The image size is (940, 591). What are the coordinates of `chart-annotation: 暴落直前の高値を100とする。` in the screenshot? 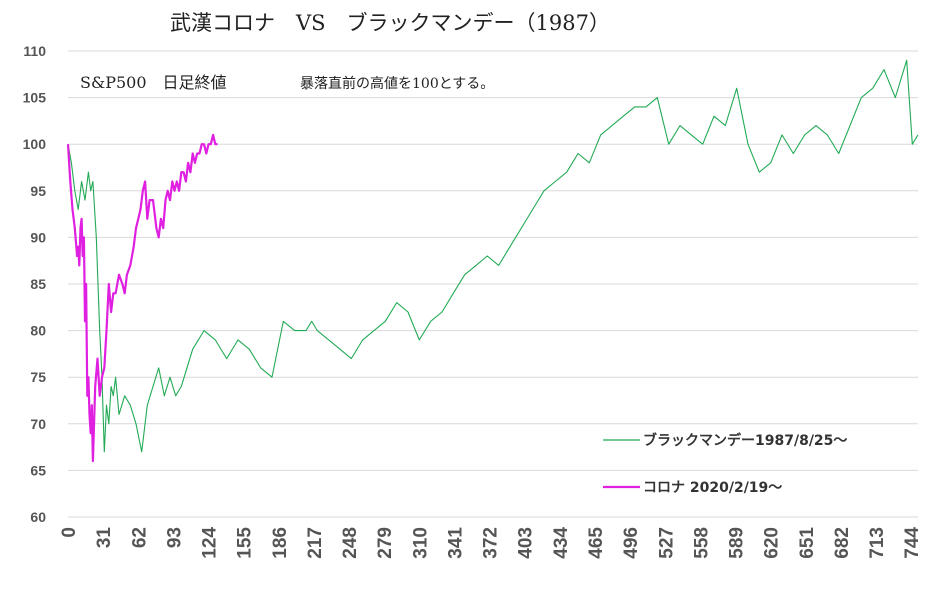 It's located at (397, 83).